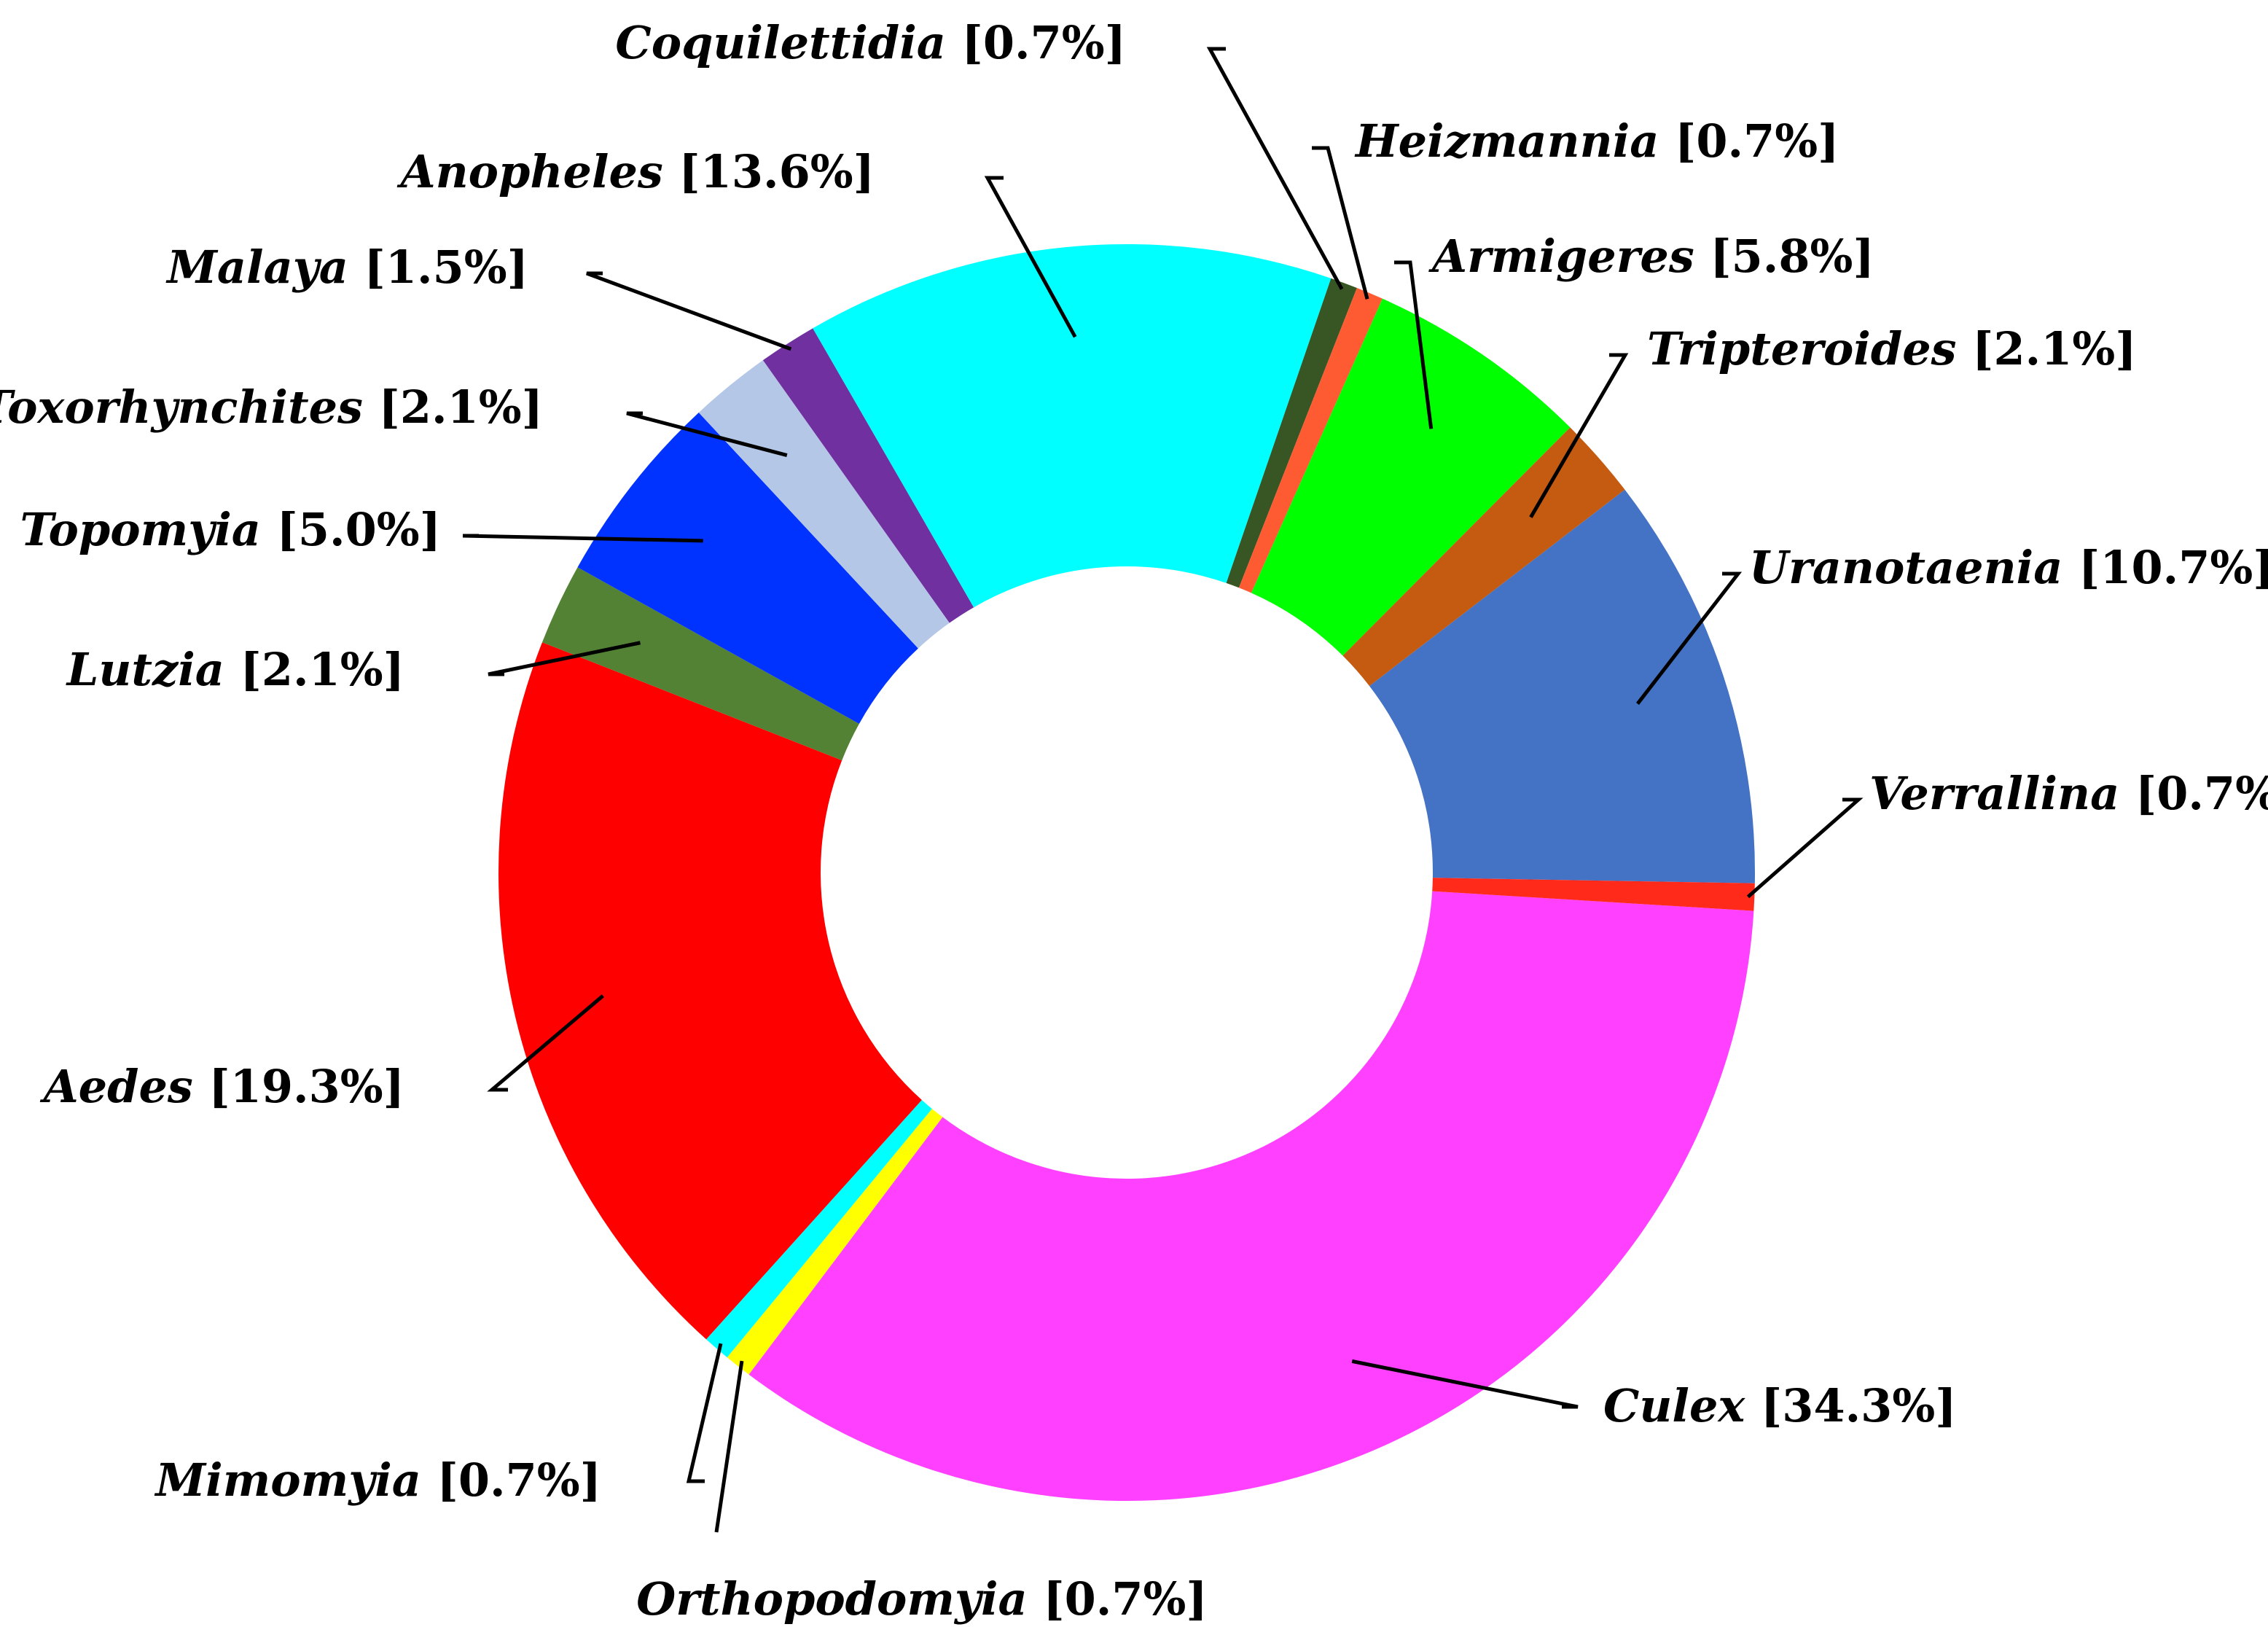 The height and width of the screenshot is (1635, 2268). What do you see at coordinates (1674, 1406) in the screenshot?
I see `label-name-culex: Culex` at bounding box center [1674, 1406].